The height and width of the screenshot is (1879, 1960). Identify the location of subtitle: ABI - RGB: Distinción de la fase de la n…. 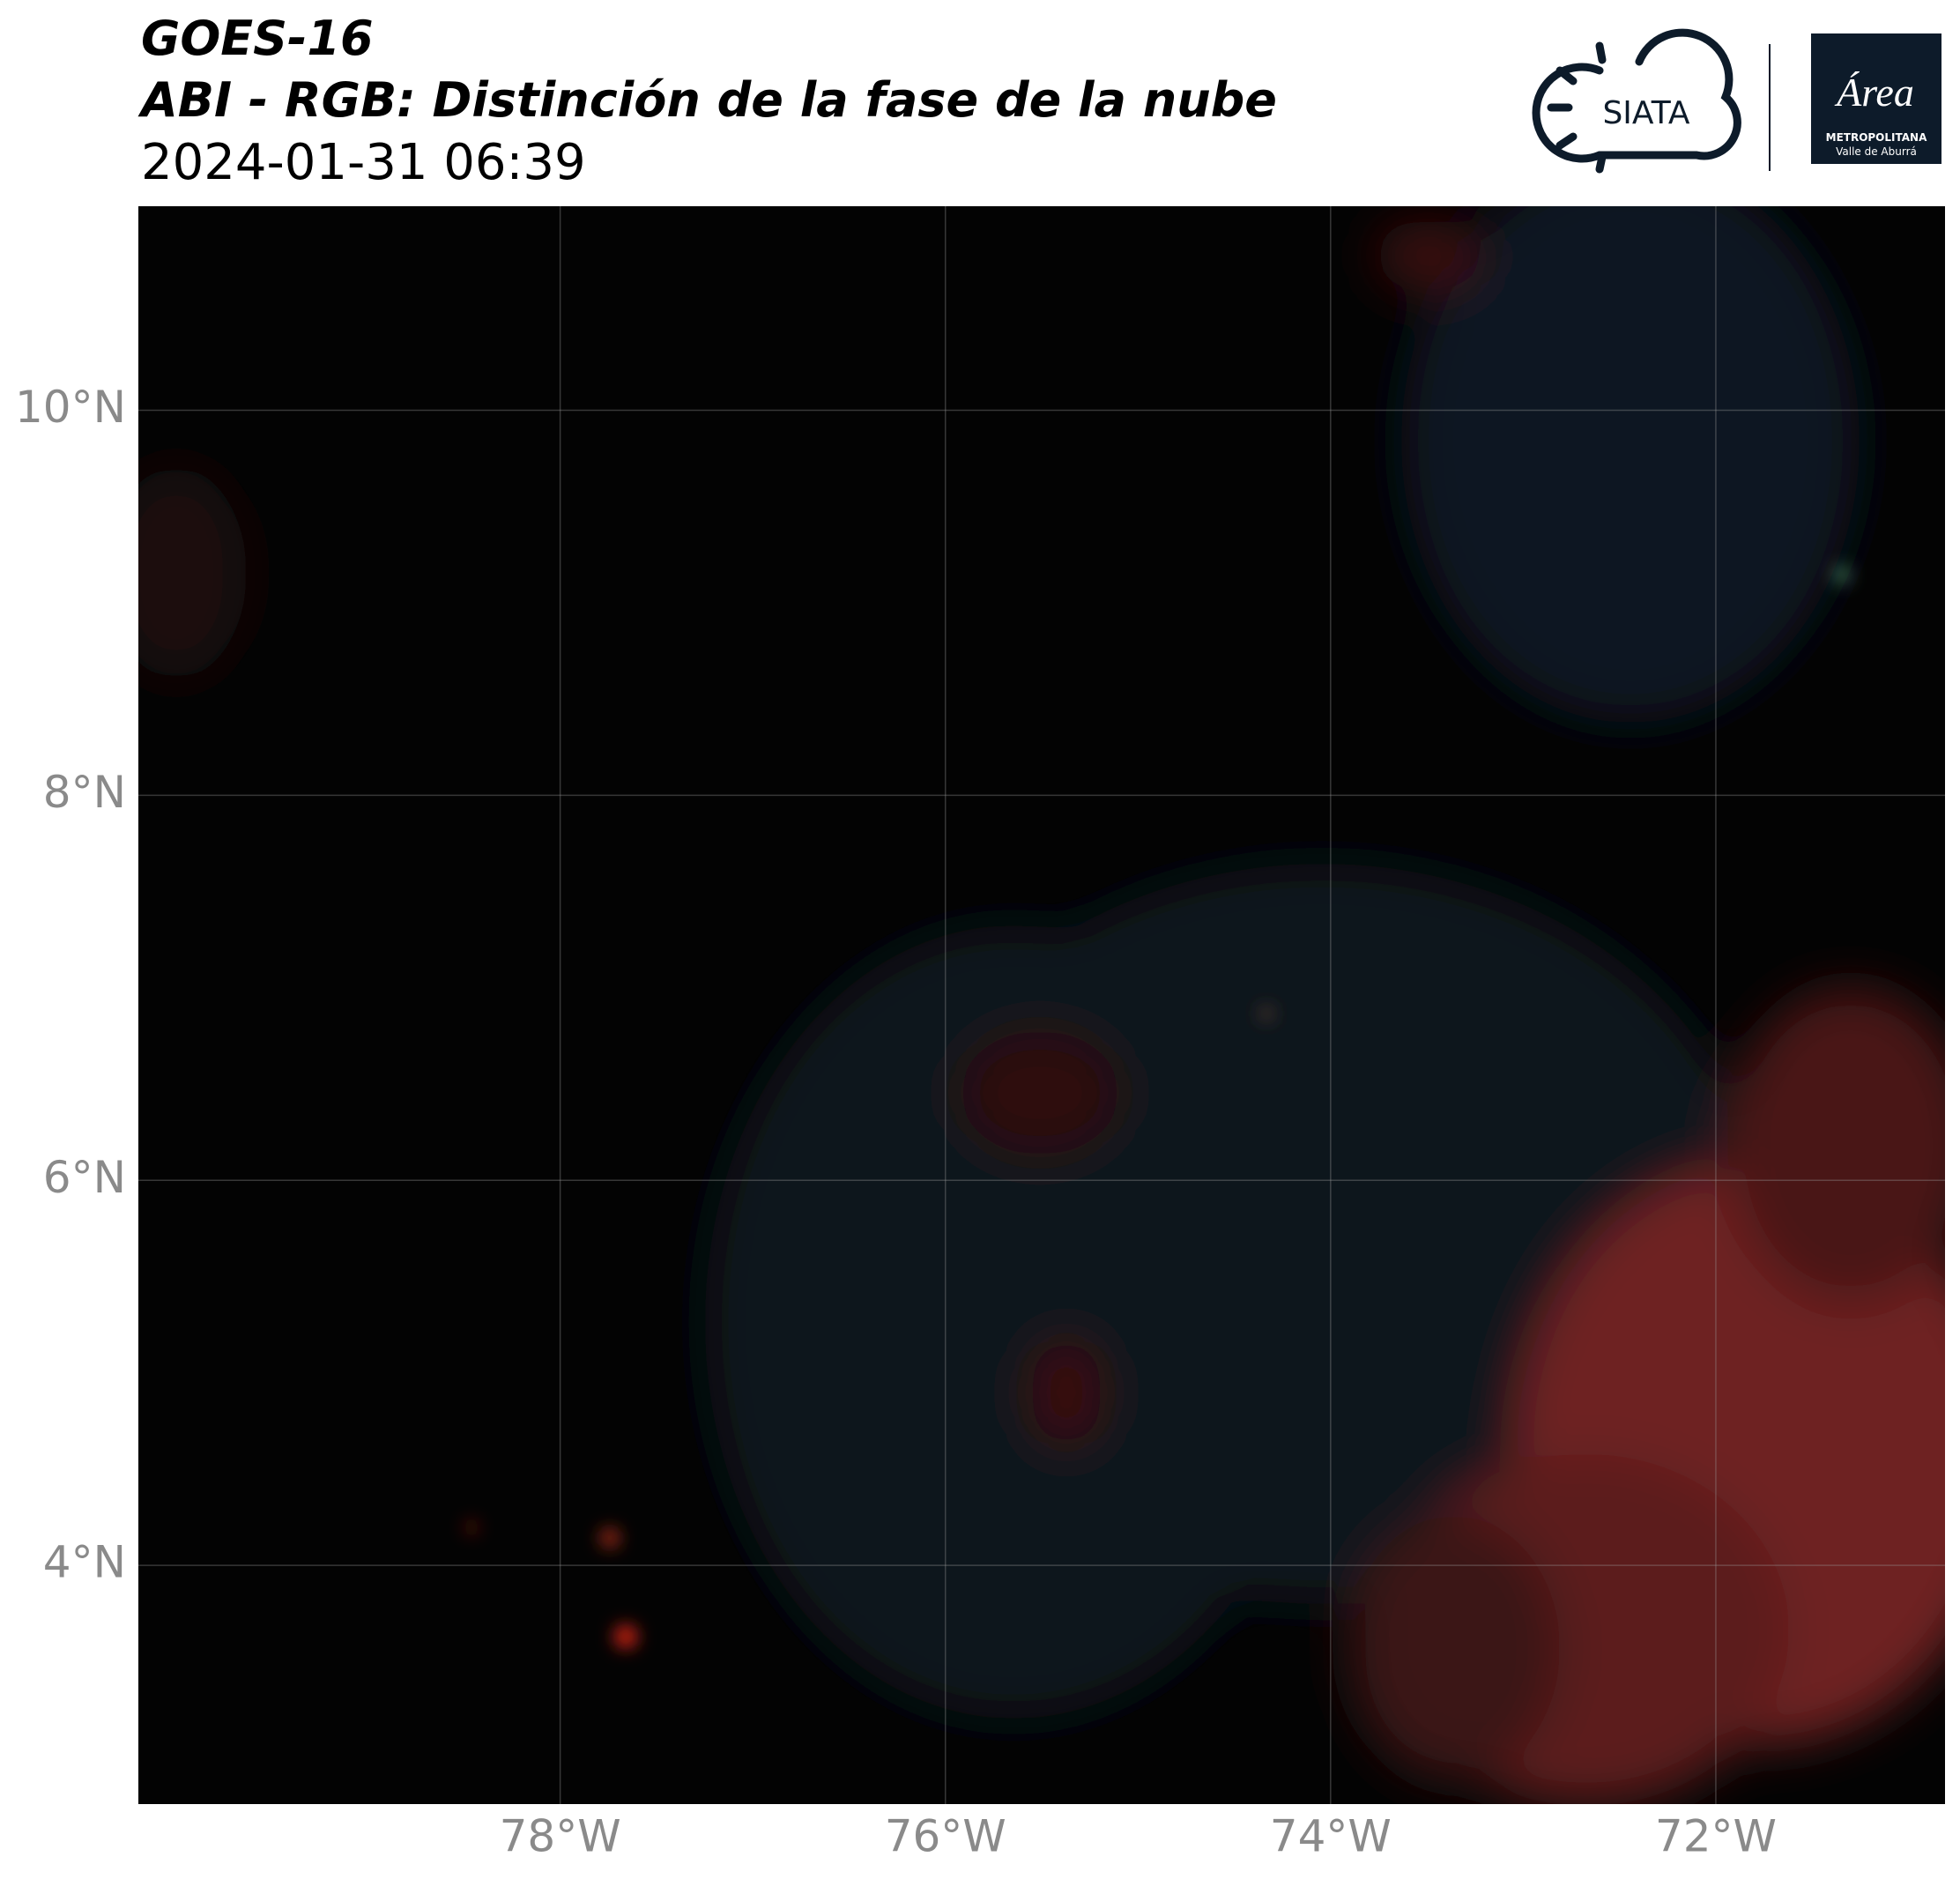
(707, 100).